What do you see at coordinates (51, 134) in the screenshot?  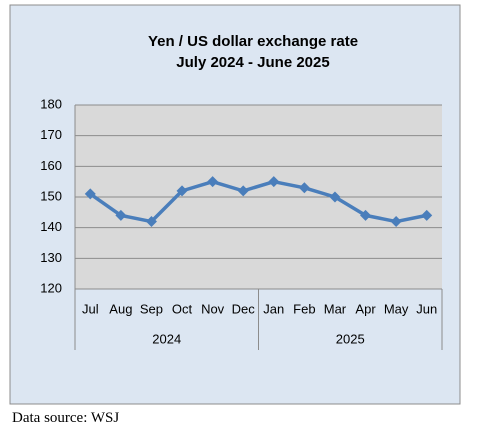 I see `y-tick-label: 170` at bounding box center [51, 134].